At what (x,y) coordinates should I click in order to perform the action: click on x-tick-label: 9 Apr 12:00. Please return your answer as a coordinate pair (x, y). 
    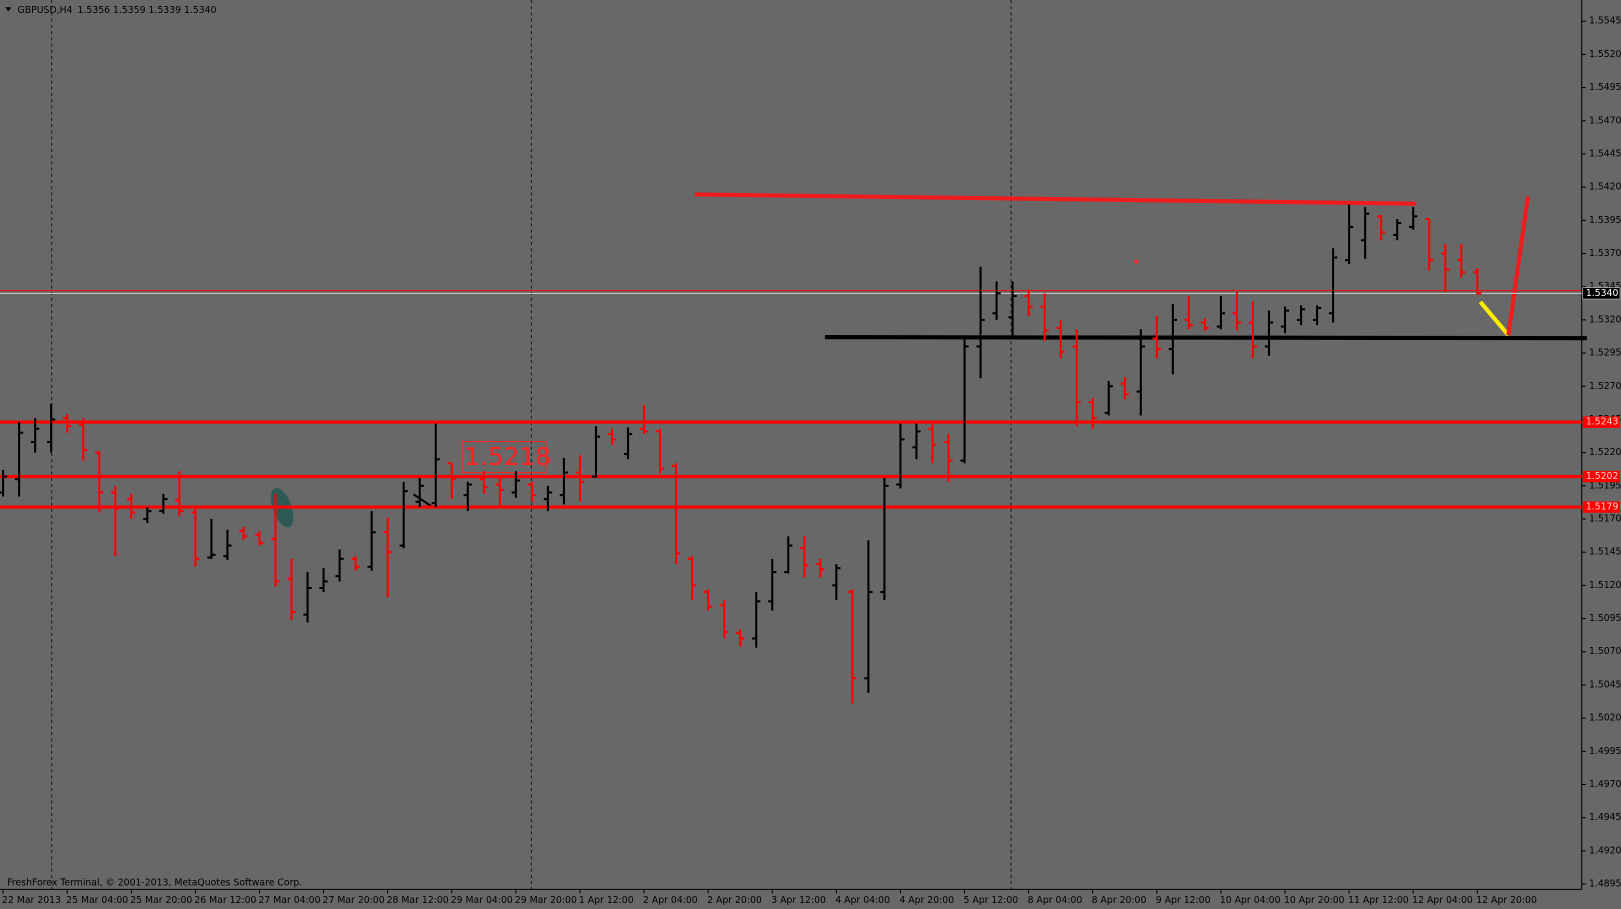
    Looking at the image, I should click on (1183, 900).